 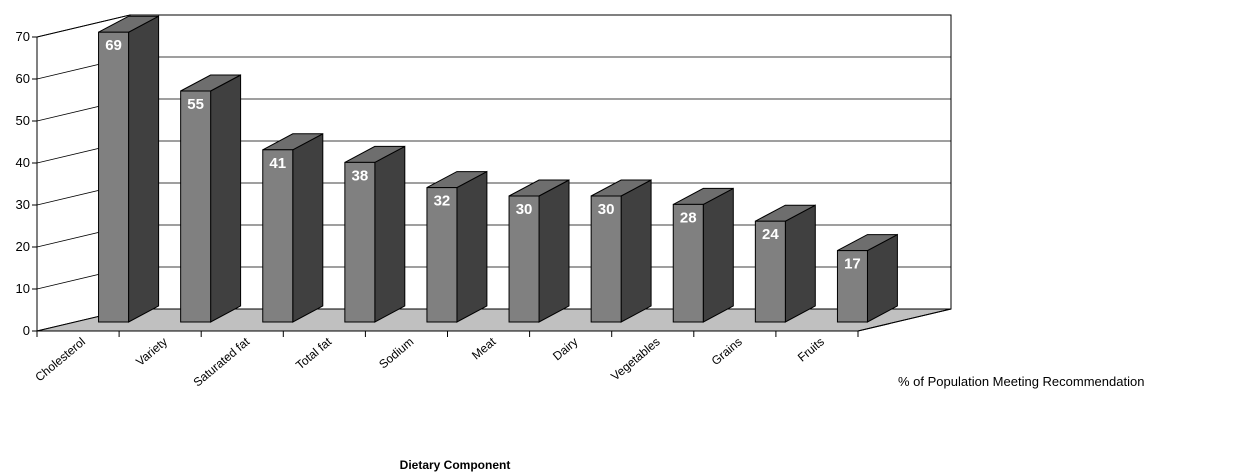 I want to click on bar-vegetables: 28, so click(x=703, y=255).